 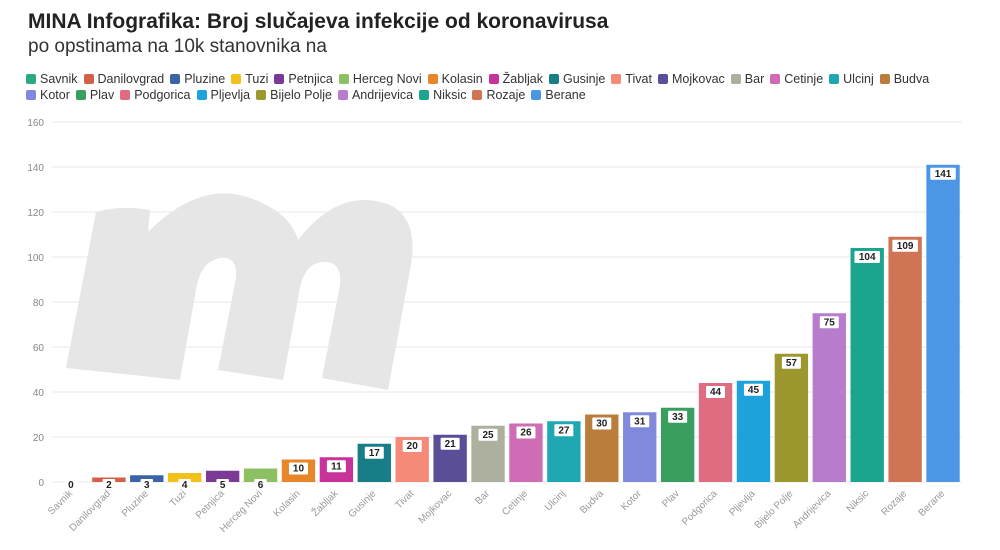 I want to click on legend-item: Mojkovac, so click(x=691, y=79).